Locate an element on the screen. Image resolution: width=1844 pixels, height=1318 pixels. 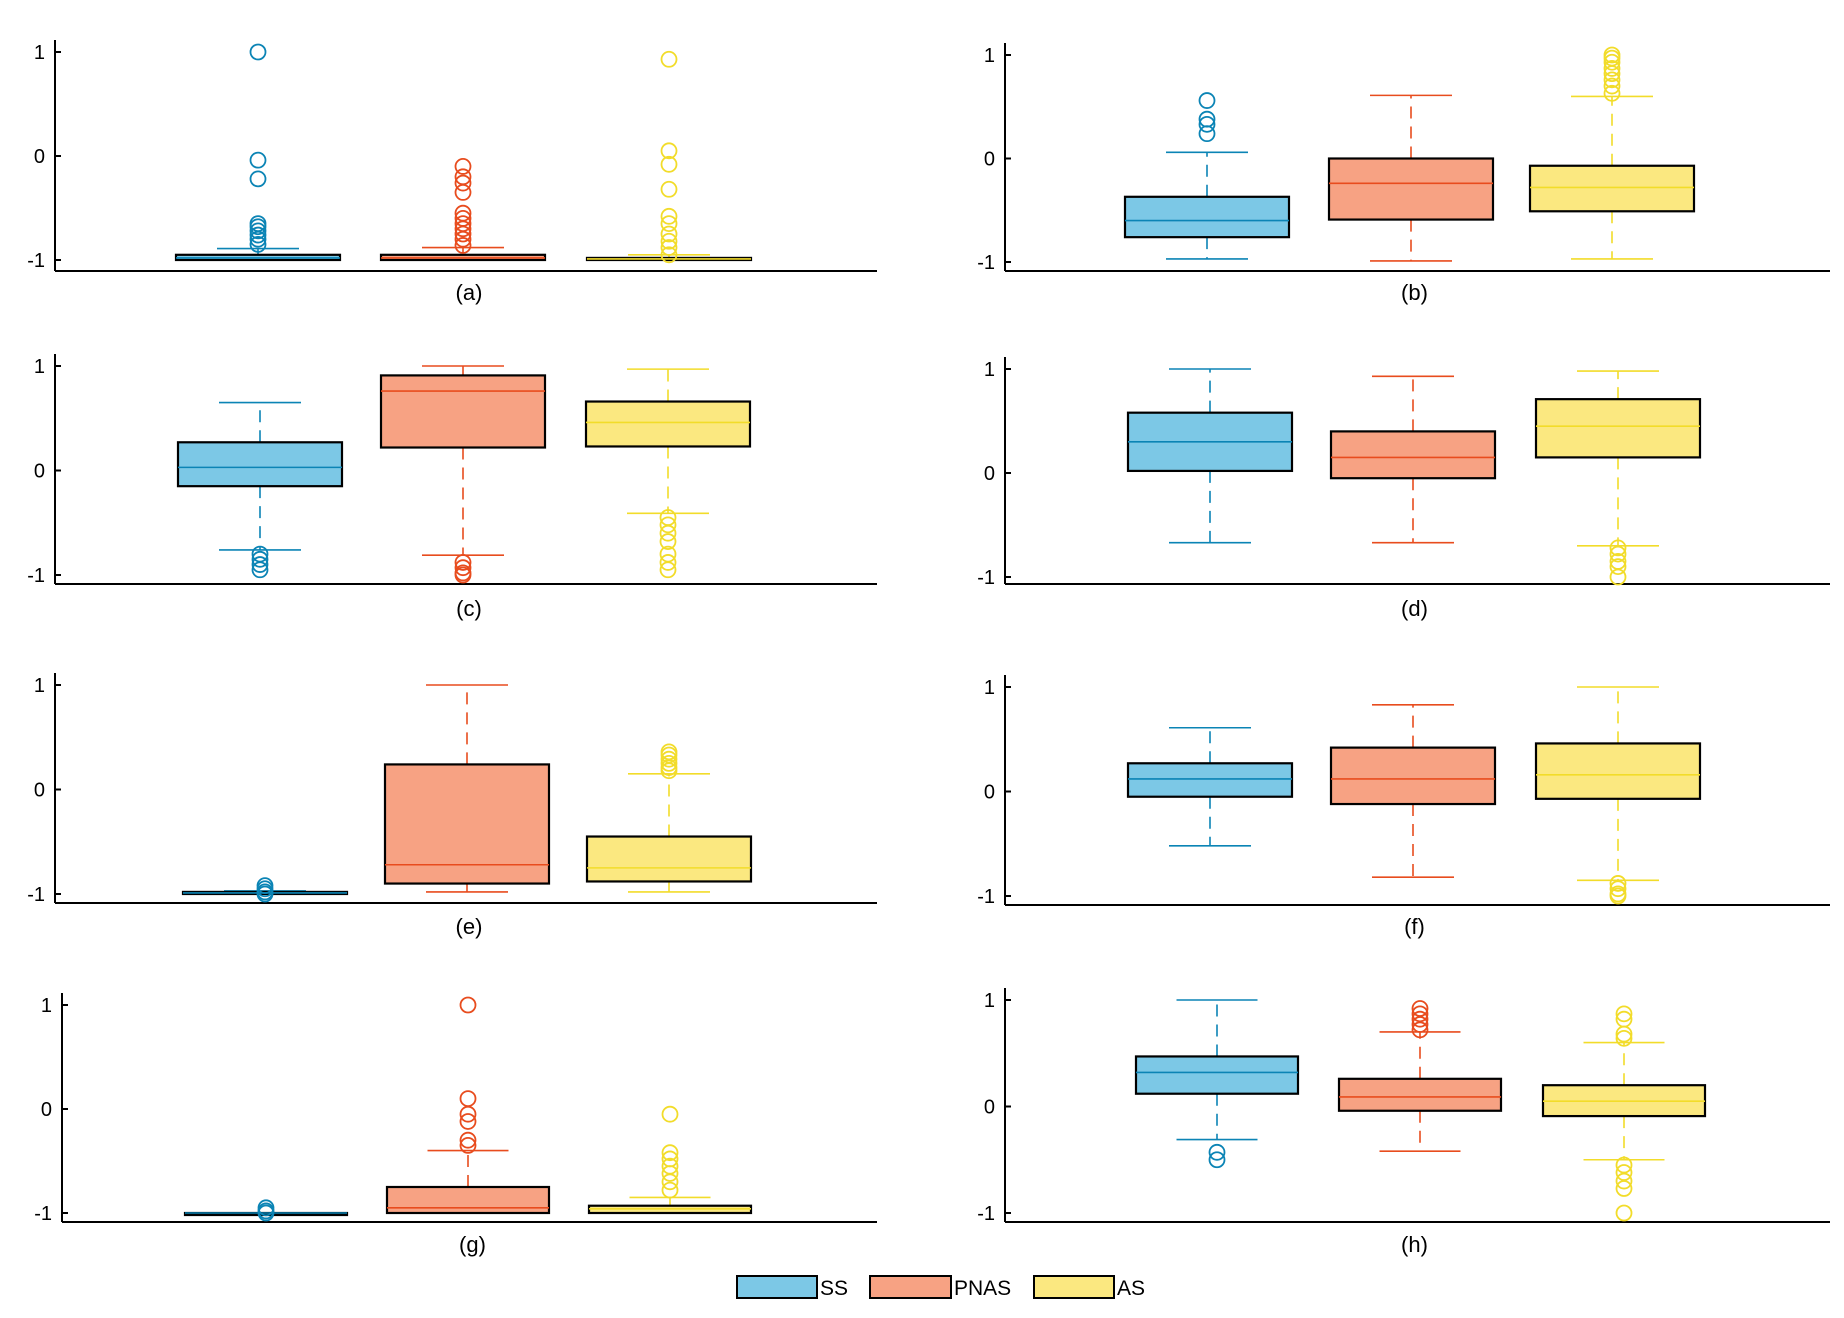
legend: SS PNAS AS is located at coordinates (940, 1287).